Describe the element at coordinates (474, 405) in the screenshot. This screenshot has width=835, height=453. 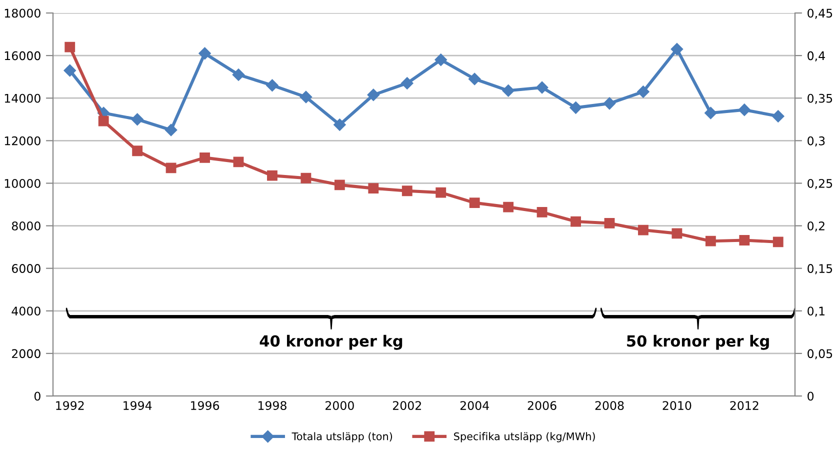
I see `x-tick-label: 2004` at that location.